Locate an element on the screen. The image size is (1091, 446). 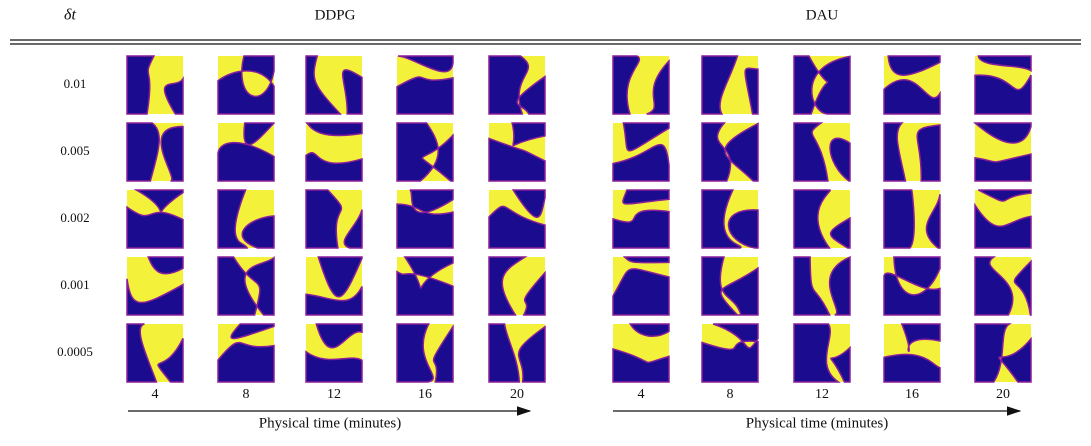
parameter-header: δt is located at coordinates (70, 15).